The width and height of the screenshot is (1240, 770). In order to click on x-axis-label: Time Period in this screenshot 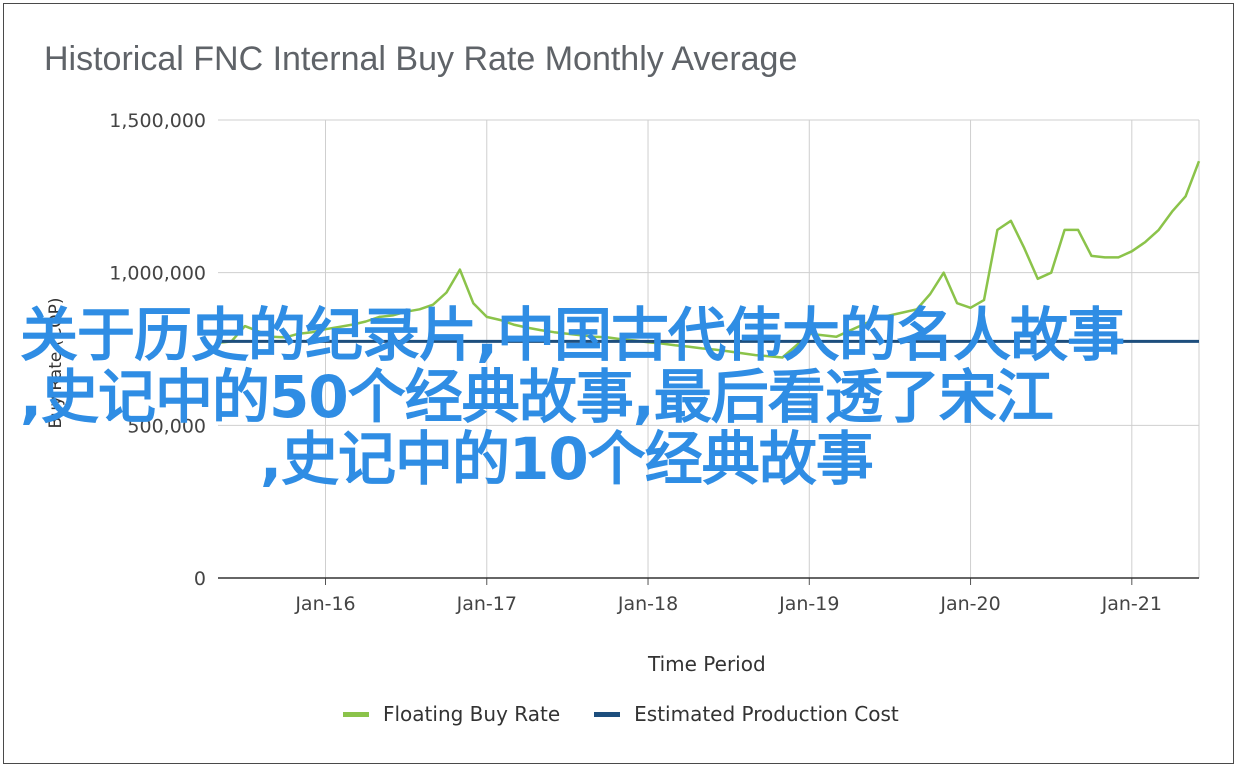, I will do `click(707, 664)`.